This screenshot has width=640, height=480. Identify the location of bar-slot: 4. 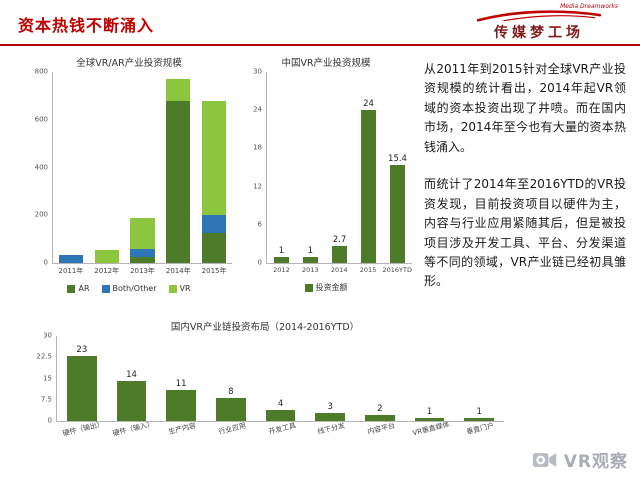
(281, 378).